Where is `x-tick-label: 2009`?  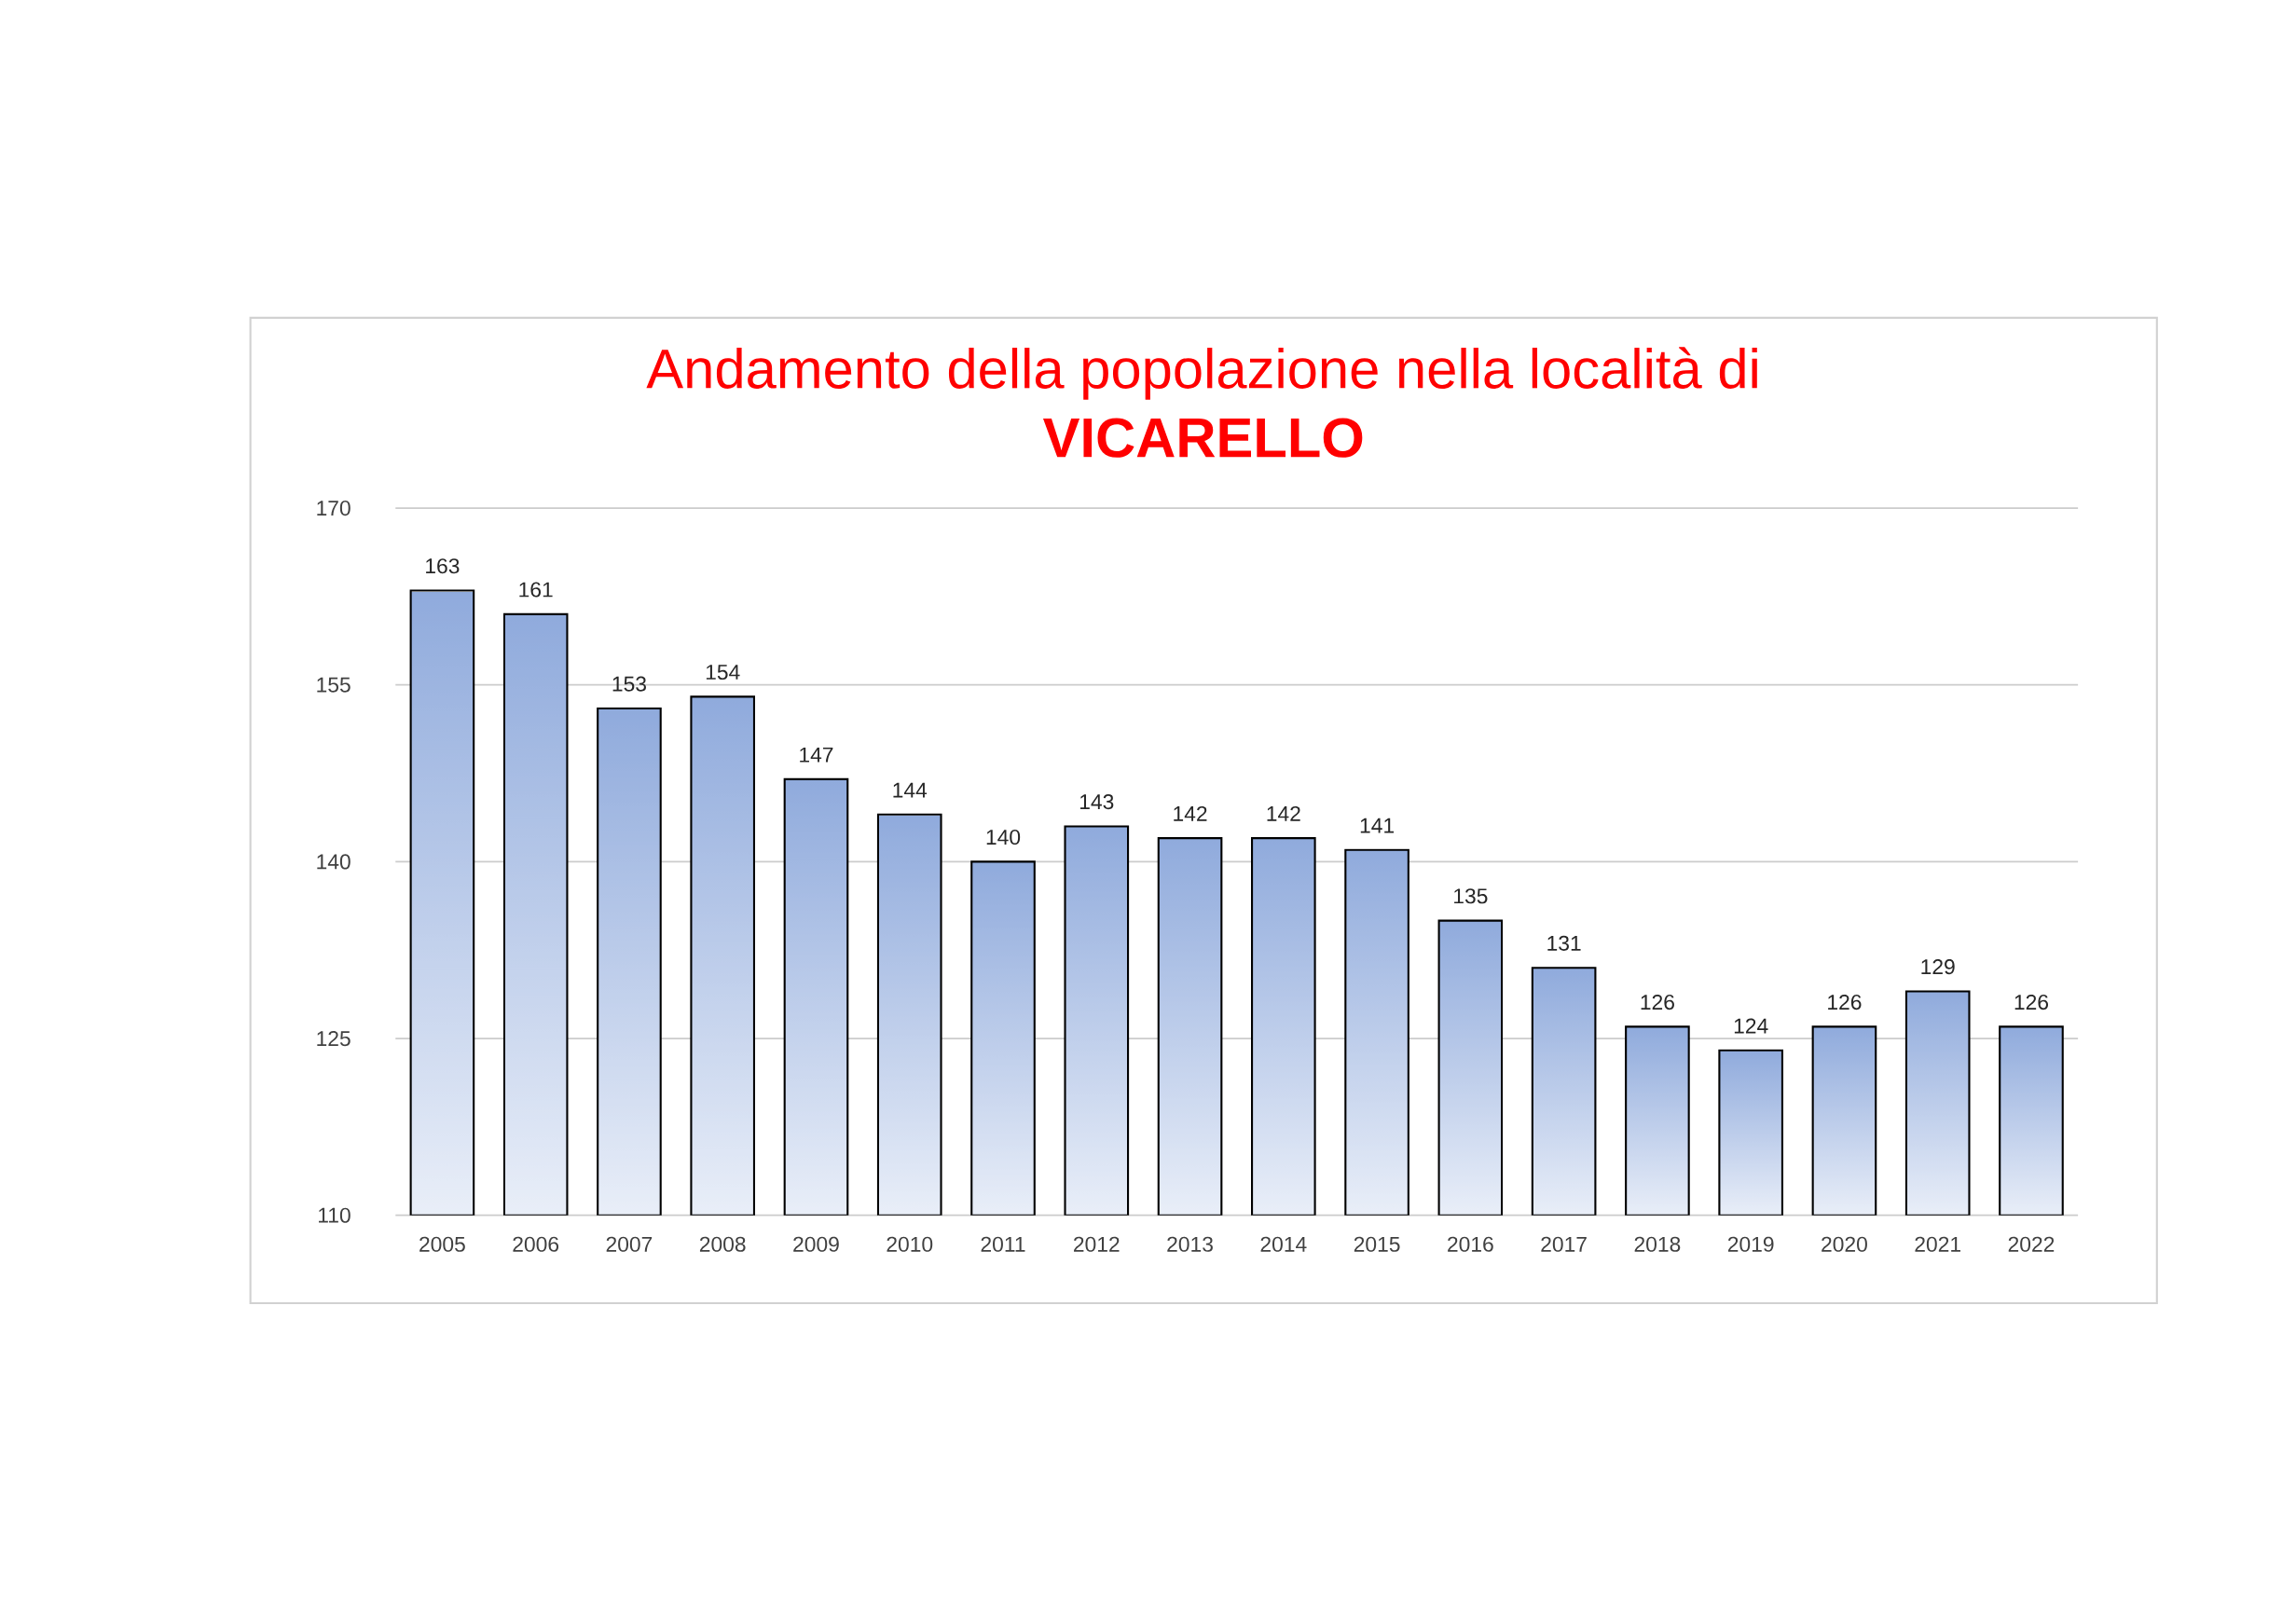 x-tick-label: 2009 is located at coordinates (816, 1244).